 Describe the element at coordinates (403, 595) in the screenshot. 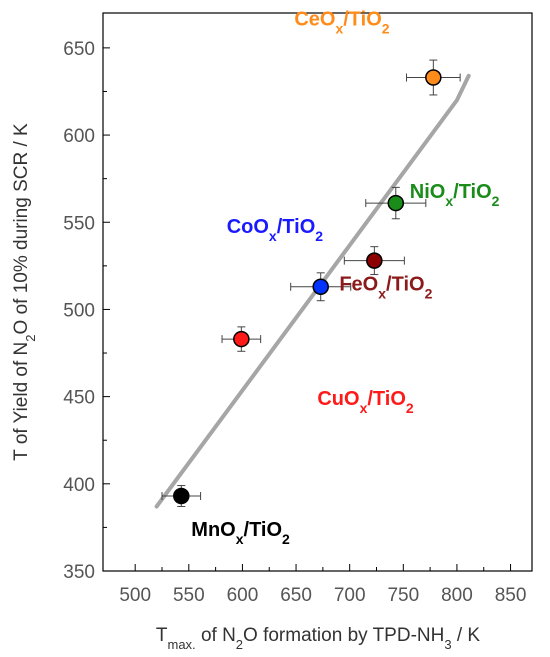

I see `x-tick-label: 750` at that location.